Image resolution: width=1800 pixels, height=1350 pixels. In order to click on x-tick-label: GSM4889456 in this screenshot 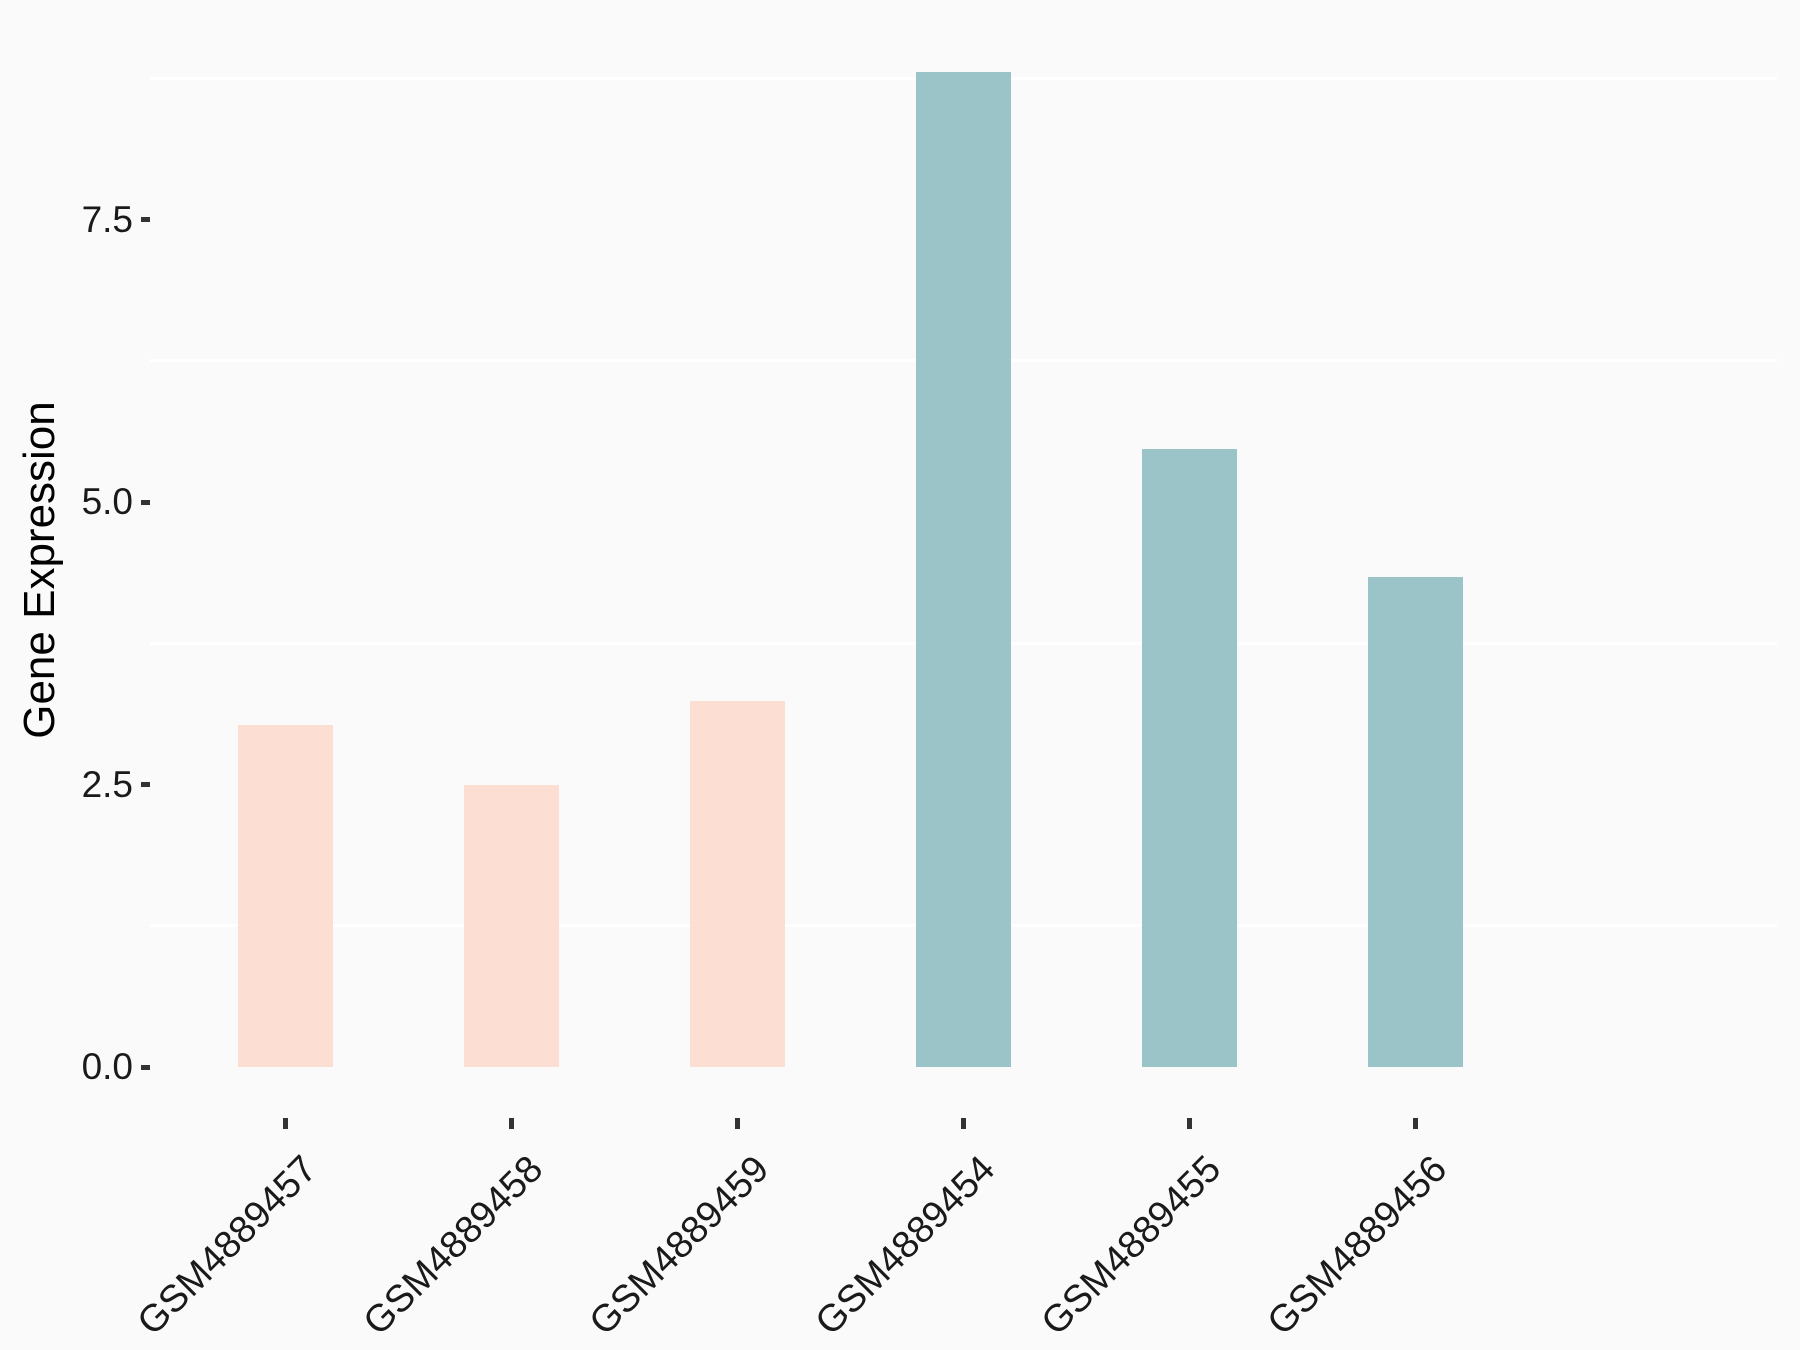, I will do `click(1357, 1246)`.